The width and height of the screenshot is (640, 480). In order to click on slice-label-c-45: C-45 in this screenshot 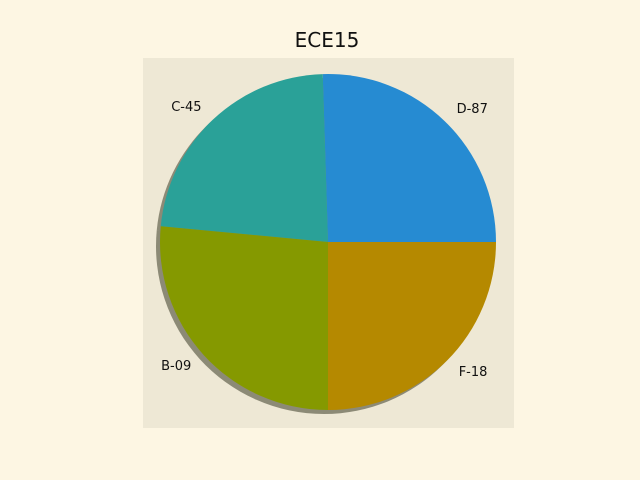, I will do `click(186, 107)`.